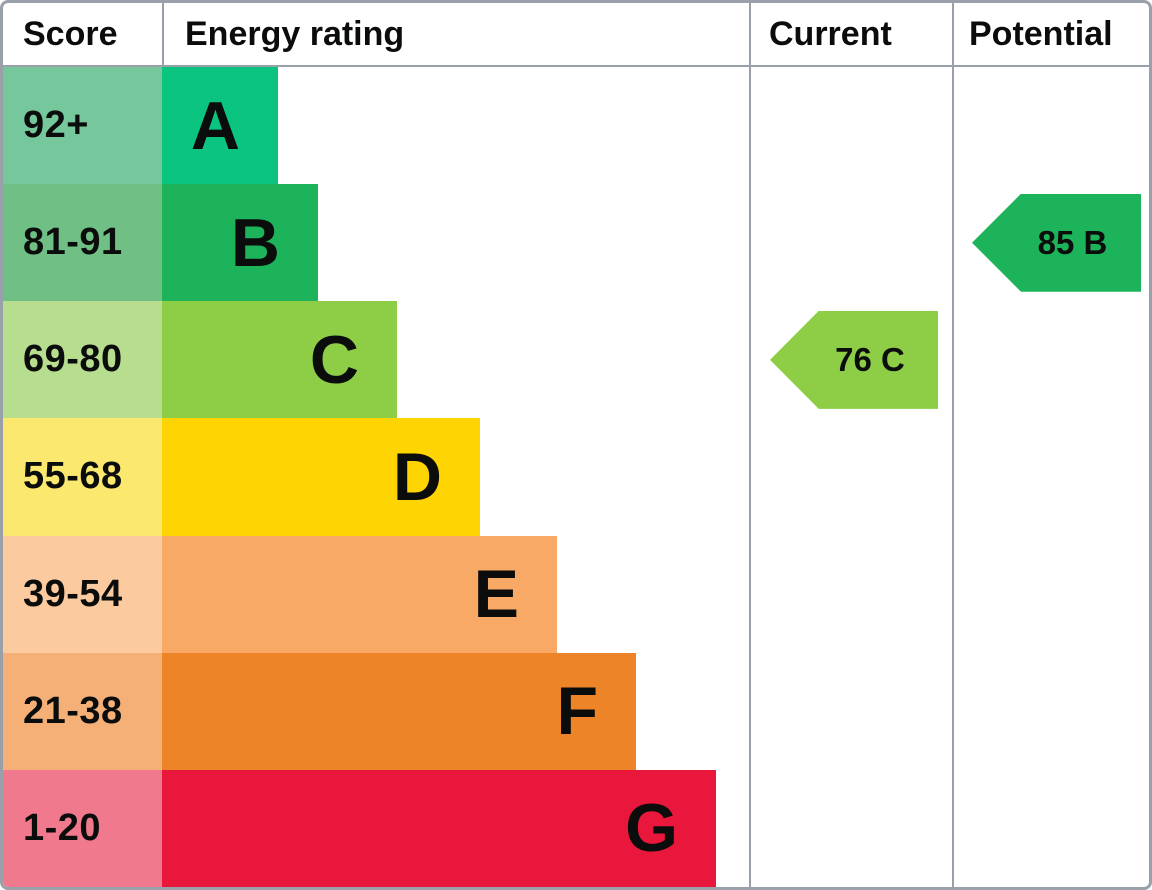 This screenshot has height=890, width=1152. I want to click on band-letter: C, so click(334, 359).